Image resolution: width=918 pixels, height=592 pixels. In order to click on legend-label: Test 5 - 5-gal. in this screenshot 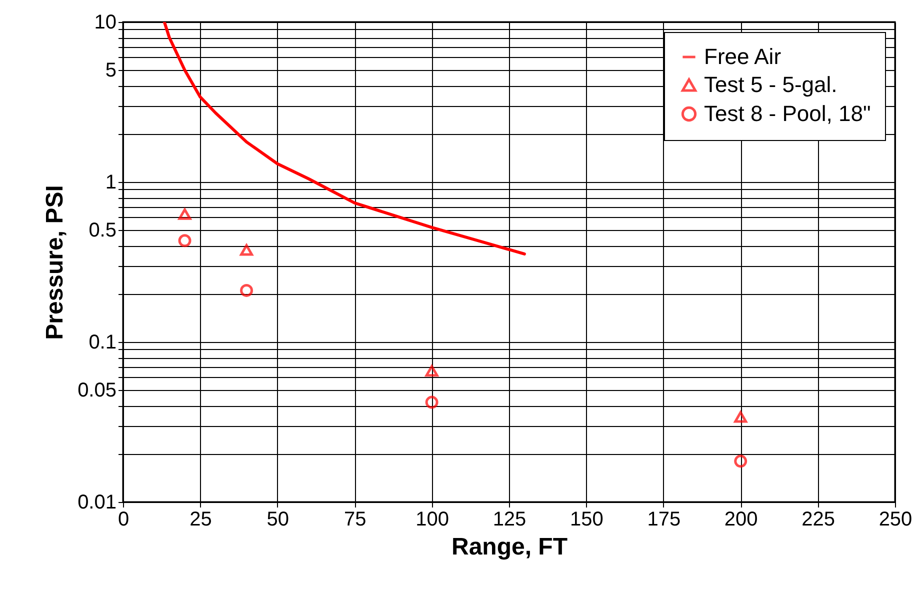, I will do `click(771, 84)`.